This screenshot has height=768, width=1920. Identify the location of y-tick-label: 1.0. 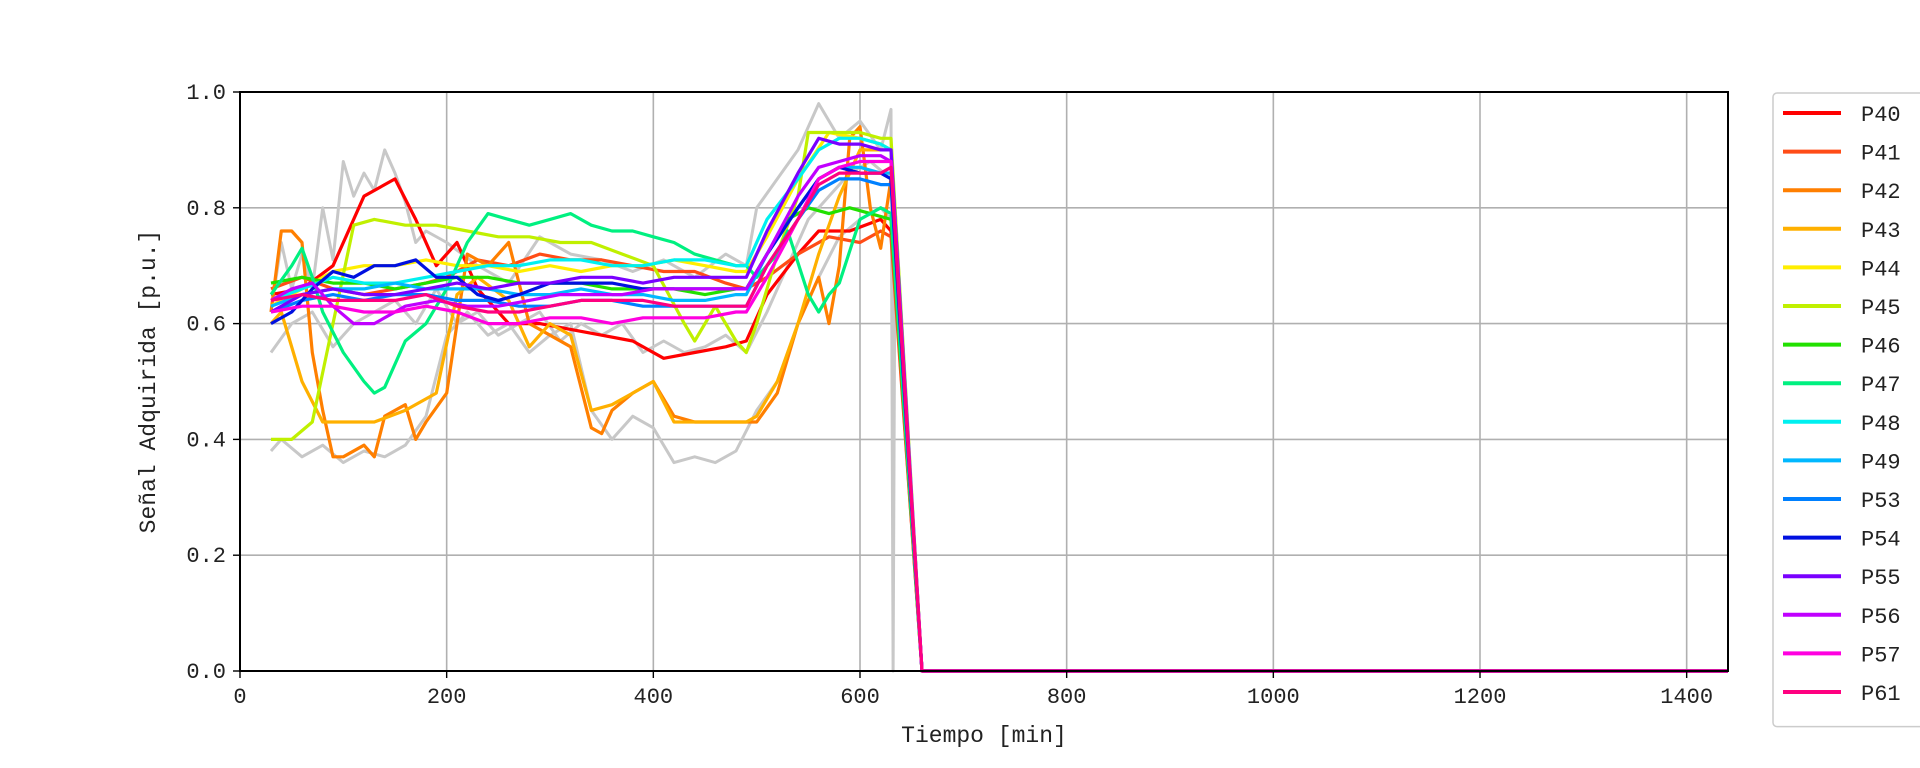
(206, 93).